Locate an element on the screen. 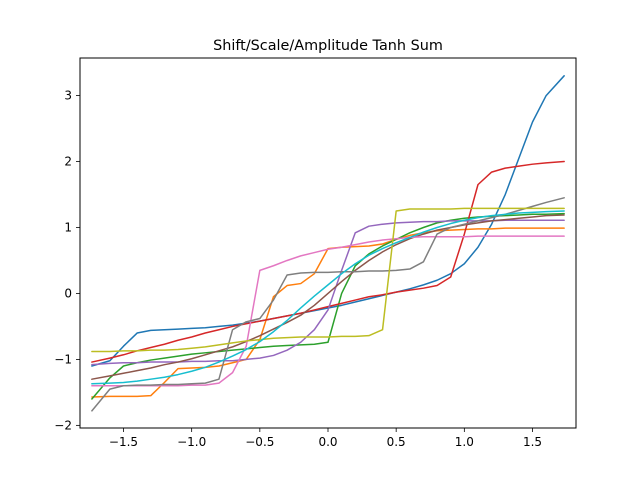  x-tick-label: −0.5 is located at coordinates (259, 442).